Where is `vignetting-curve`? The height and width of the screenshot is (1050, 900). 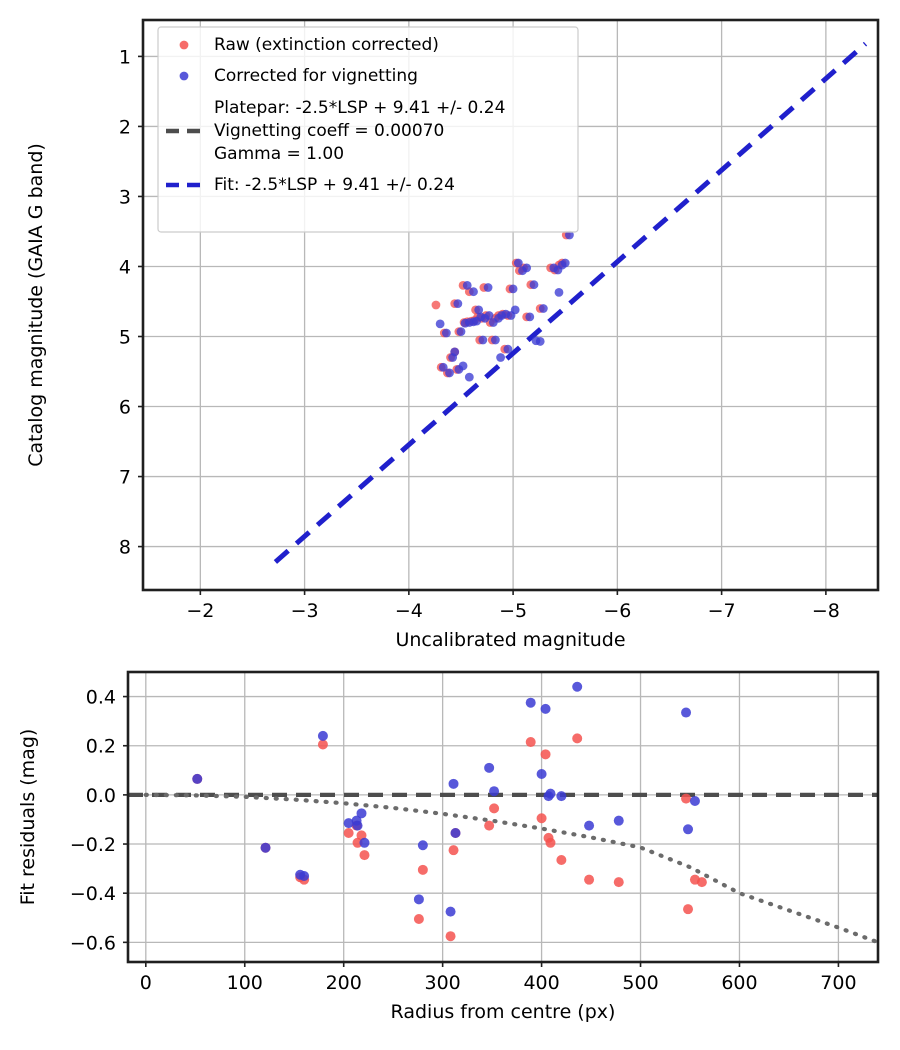
vignetting-curve is located at coordinates (512, 868).